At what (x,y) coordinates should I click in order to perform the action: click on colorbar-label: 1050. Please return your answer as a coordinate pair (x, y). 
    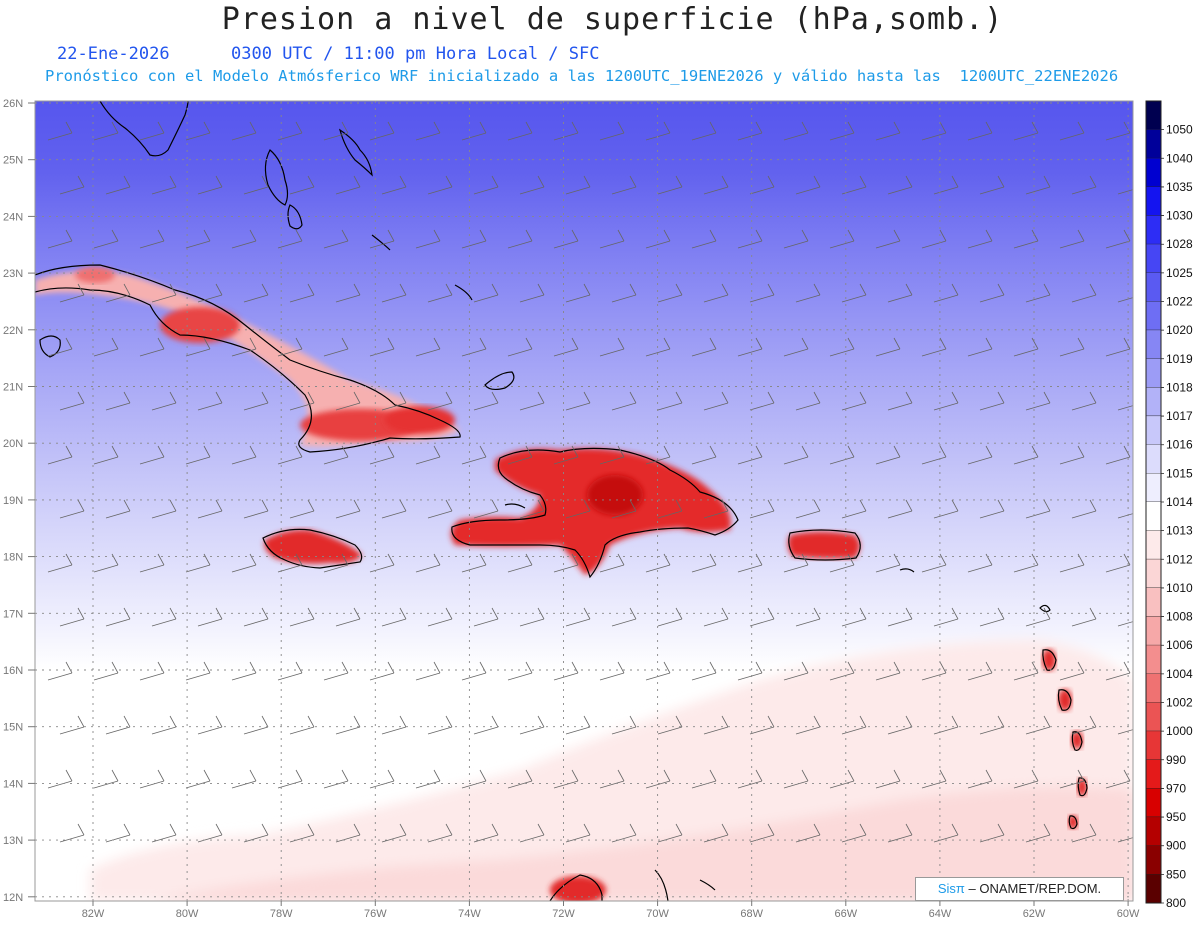
    Looking at the image, I should click on (1179, 130).